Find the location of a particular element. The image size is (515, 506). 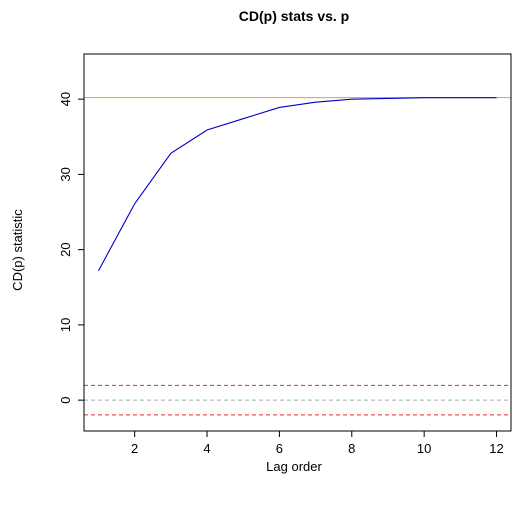

x-tick-label: 6 is located at coordinates (279, 448).